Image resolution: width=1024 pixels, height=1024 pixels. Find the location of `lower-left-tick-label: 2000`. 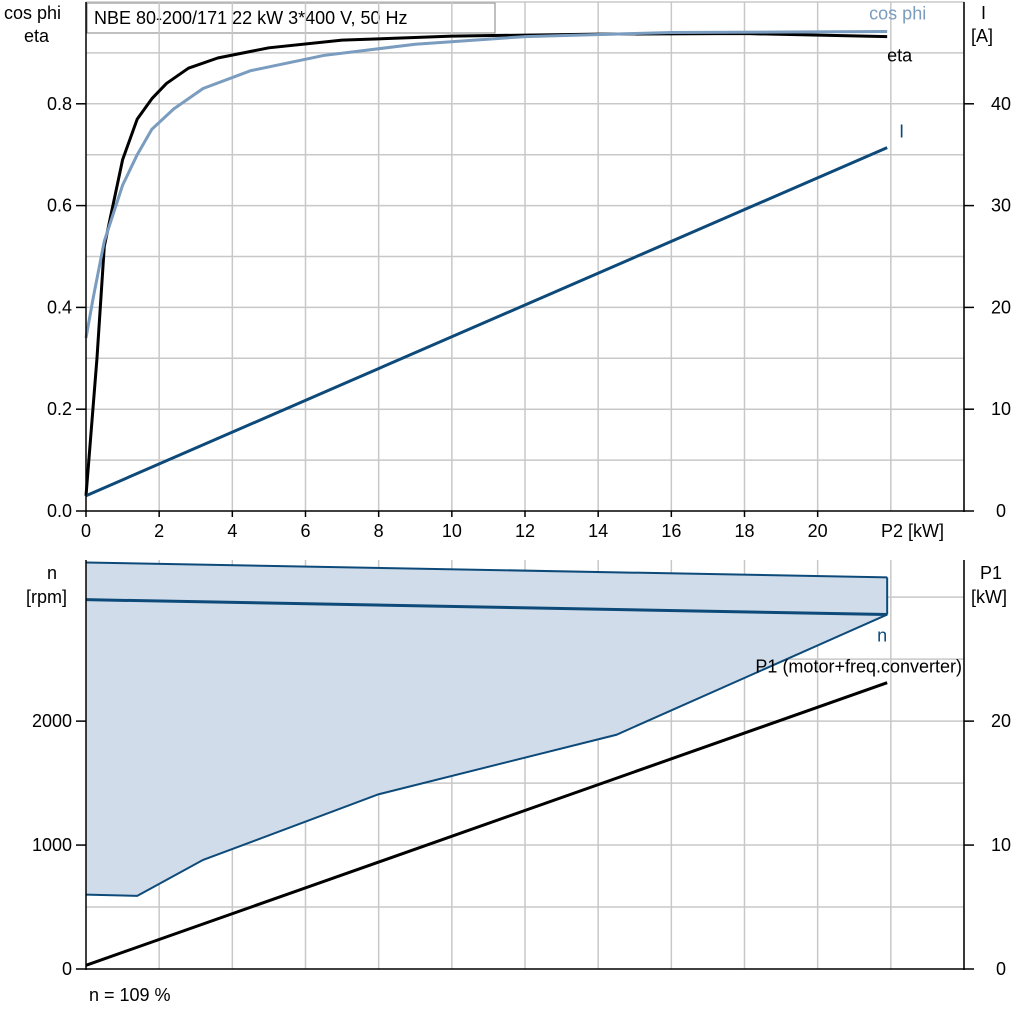

lower-left-tick-label: 2000 is located at coordinates (52, 721).